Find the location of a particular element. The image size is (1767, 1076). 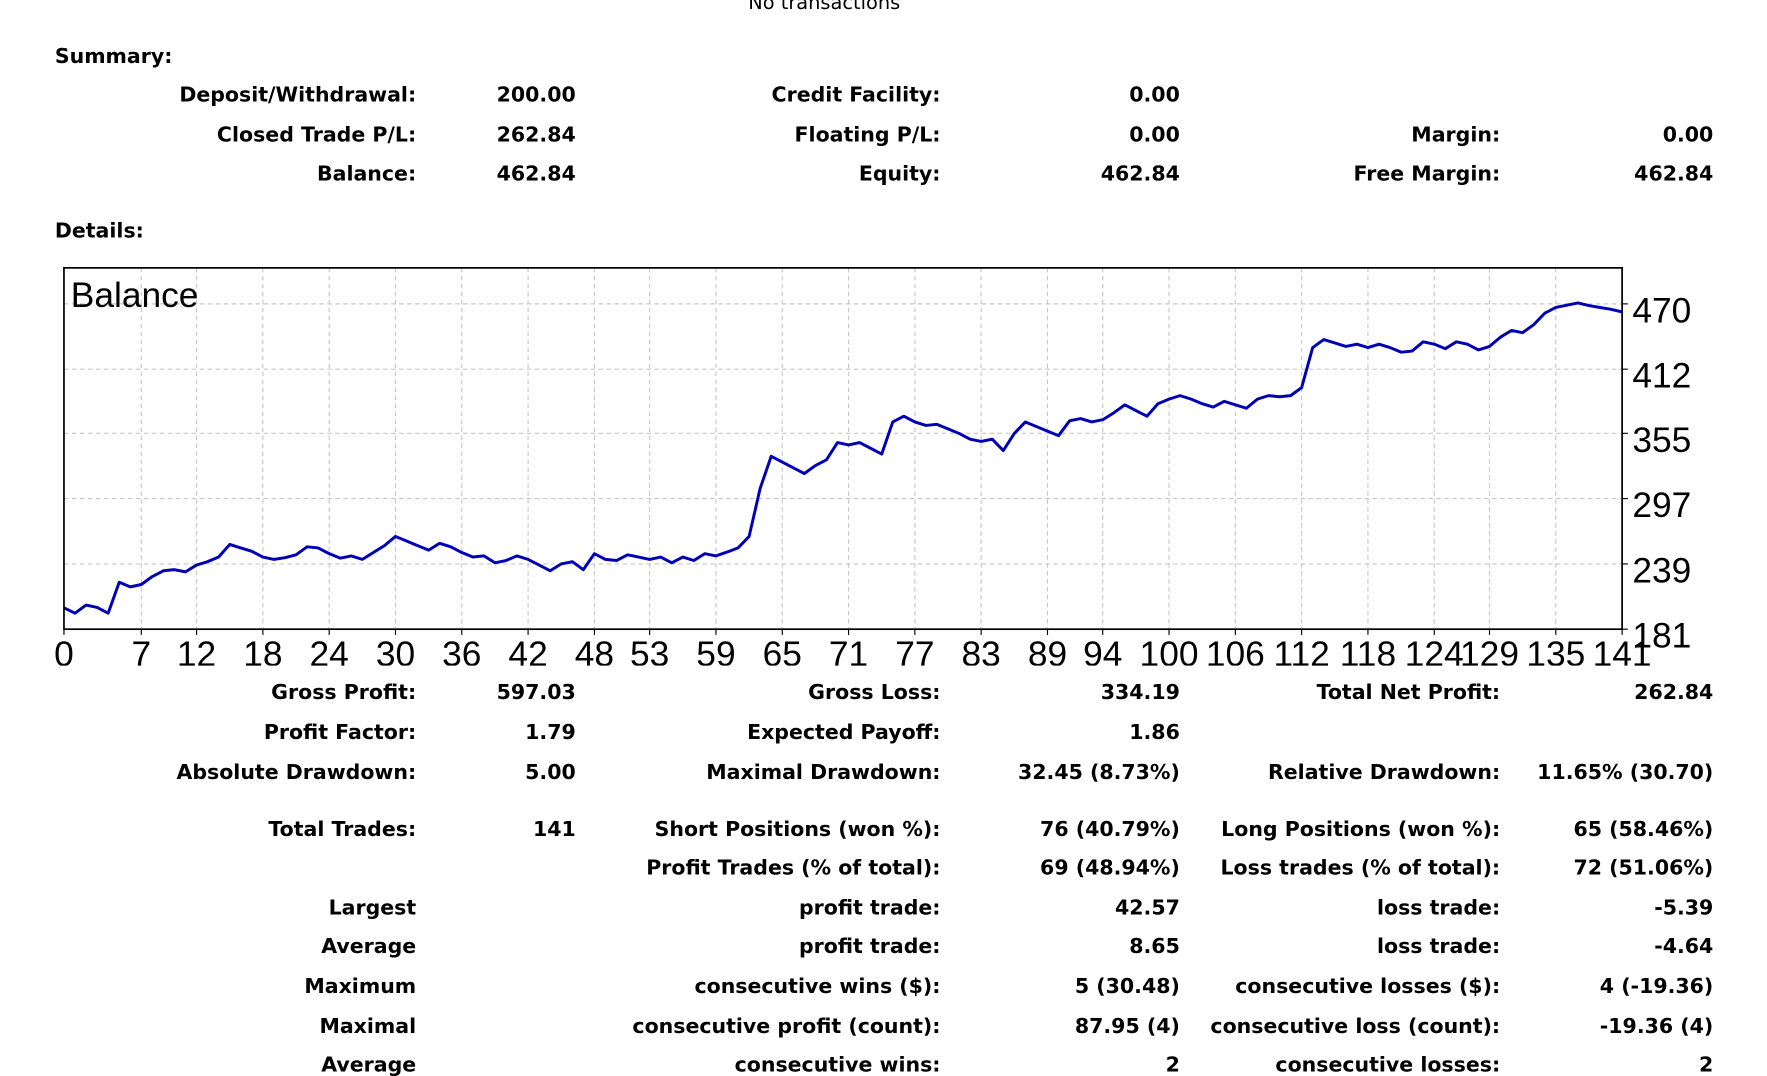

details-title: Details: is located at coordinates (99, 230).